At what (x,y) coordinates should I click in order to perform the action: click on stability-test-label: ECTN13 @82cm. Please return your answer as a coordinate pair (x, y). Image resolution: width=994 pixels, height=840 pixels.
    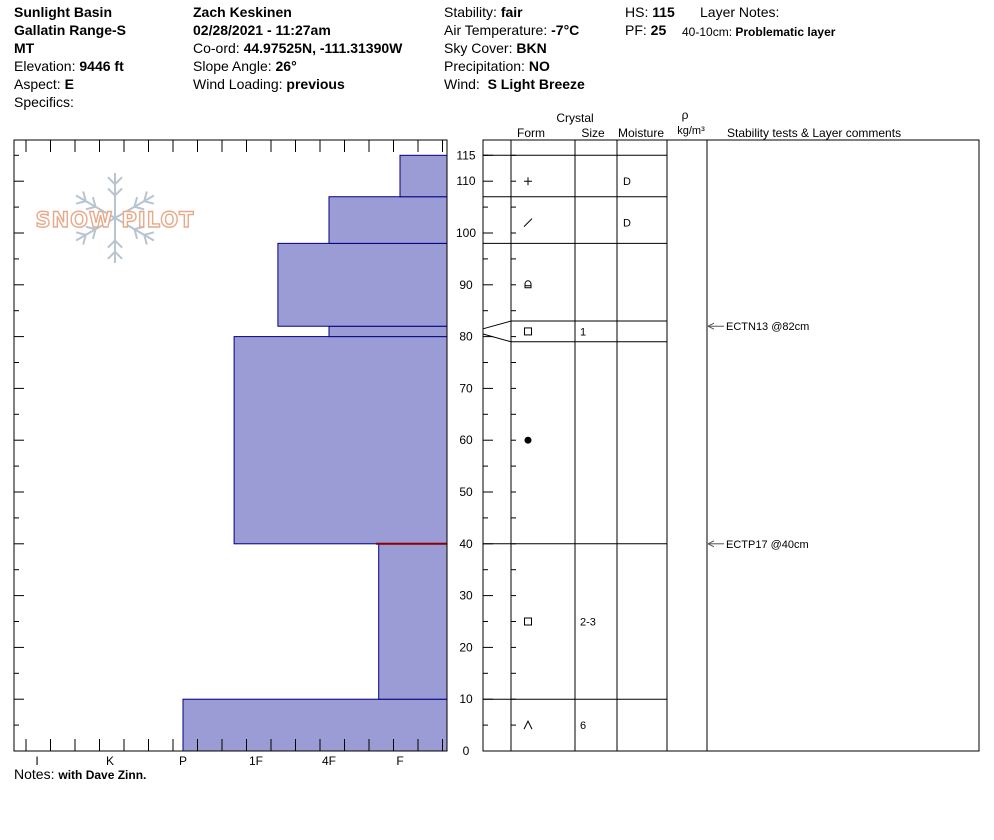
    Looking at the image, I should click on (767, 327).